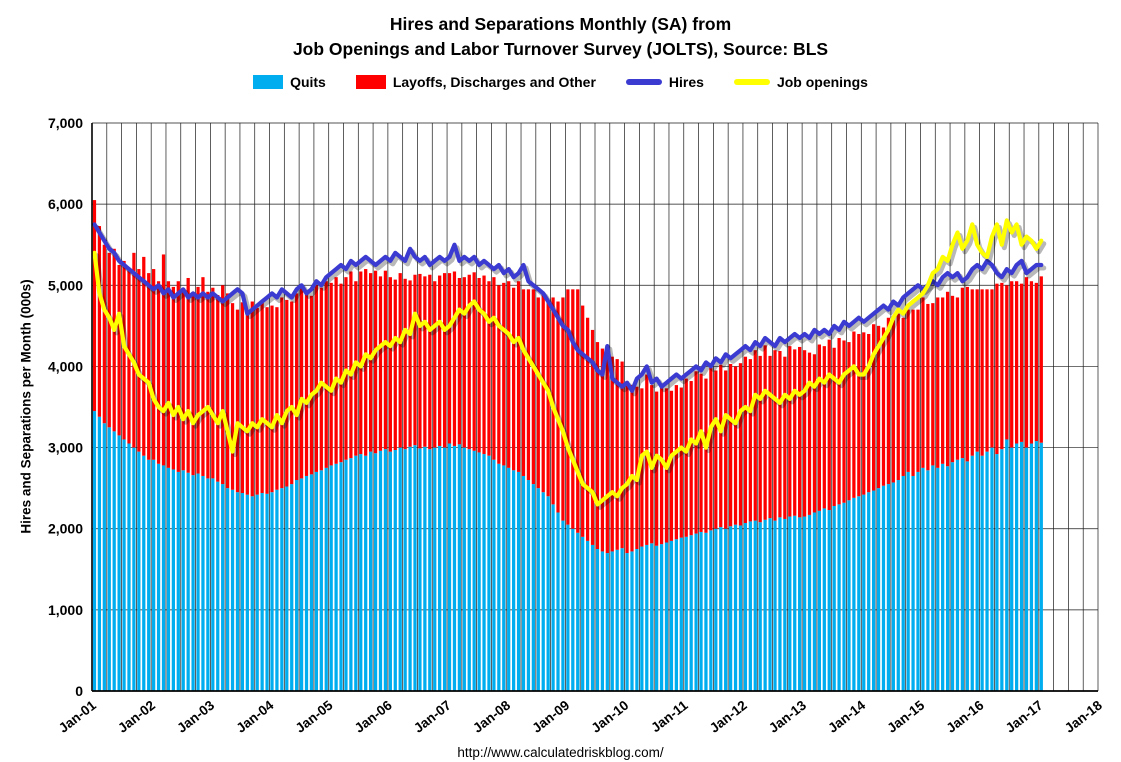 Image resolution: width=1121 pixels, height=762 pixels. What do you see at coordinates (669, 716) in the screenshot?
I see `x-tick-label: Jan-11` at bounding box center [669, 716].